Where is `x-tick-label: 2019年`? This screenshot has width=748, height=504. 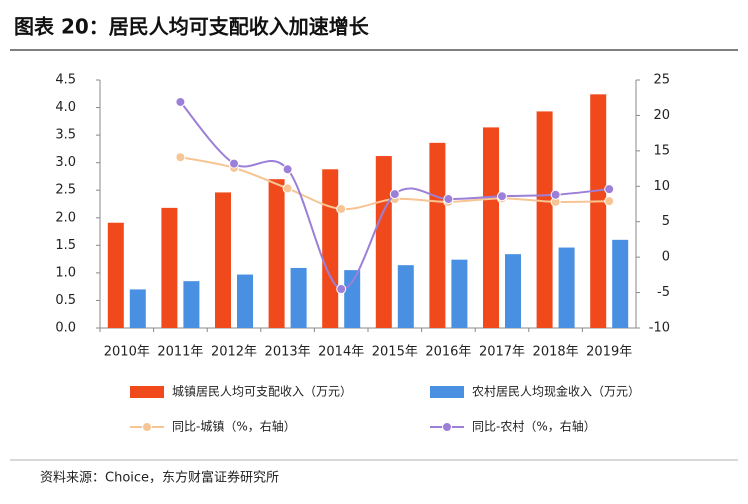 x-tick-label: 2019年 is located at coordinates (609, 352).